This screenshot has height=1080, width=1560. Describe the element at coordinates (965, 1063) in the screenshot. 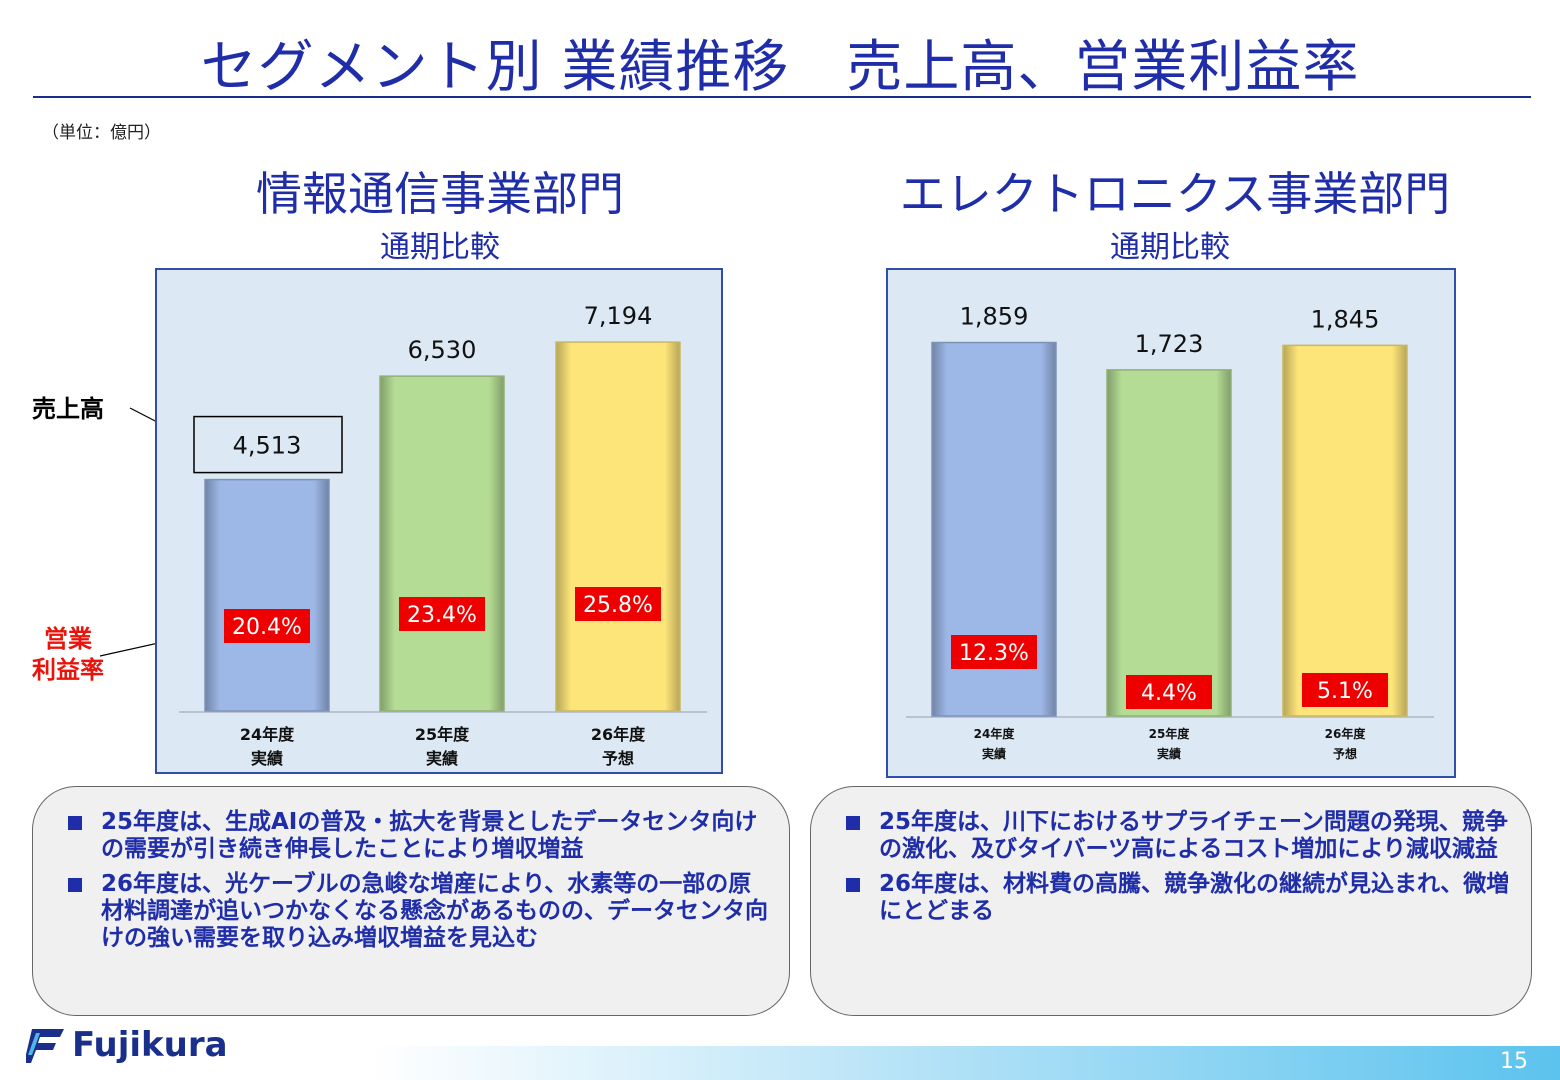

I see `footer-band` at that location.